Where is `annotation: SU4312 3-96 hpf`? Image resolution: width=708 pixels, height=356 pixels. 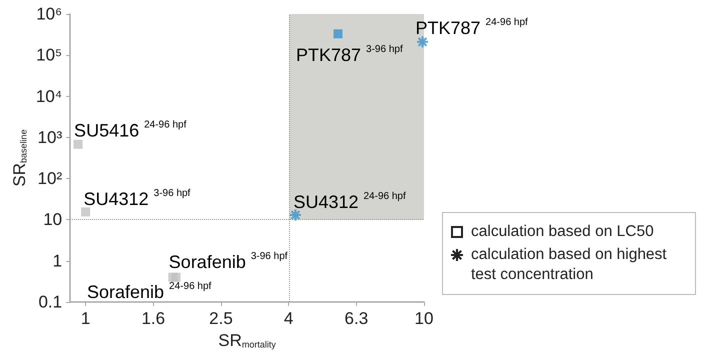 annotation: SU4312 3-96 hpf is located at coordinates (137, 198).